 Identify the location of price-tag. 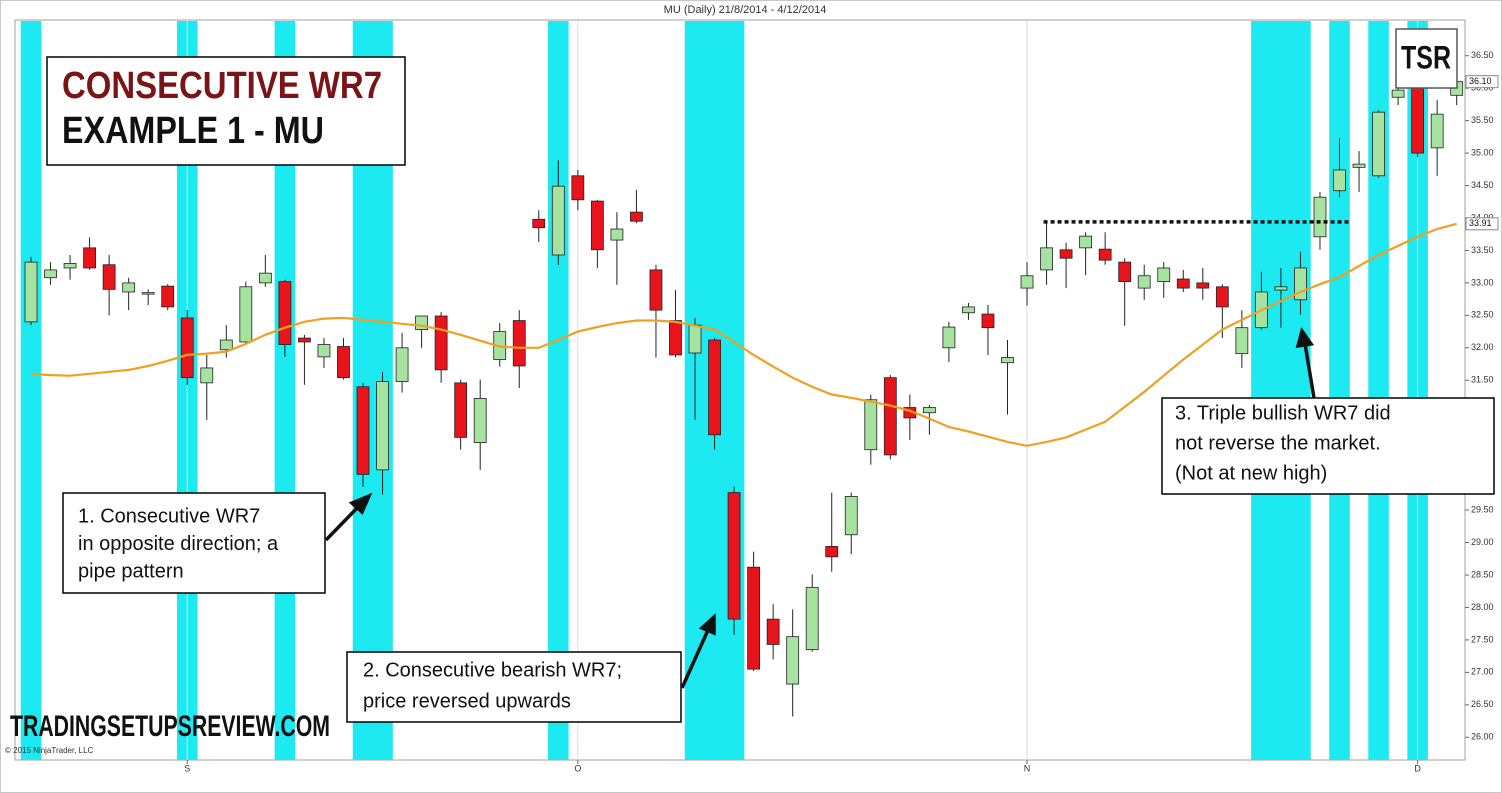
(1482, 82).